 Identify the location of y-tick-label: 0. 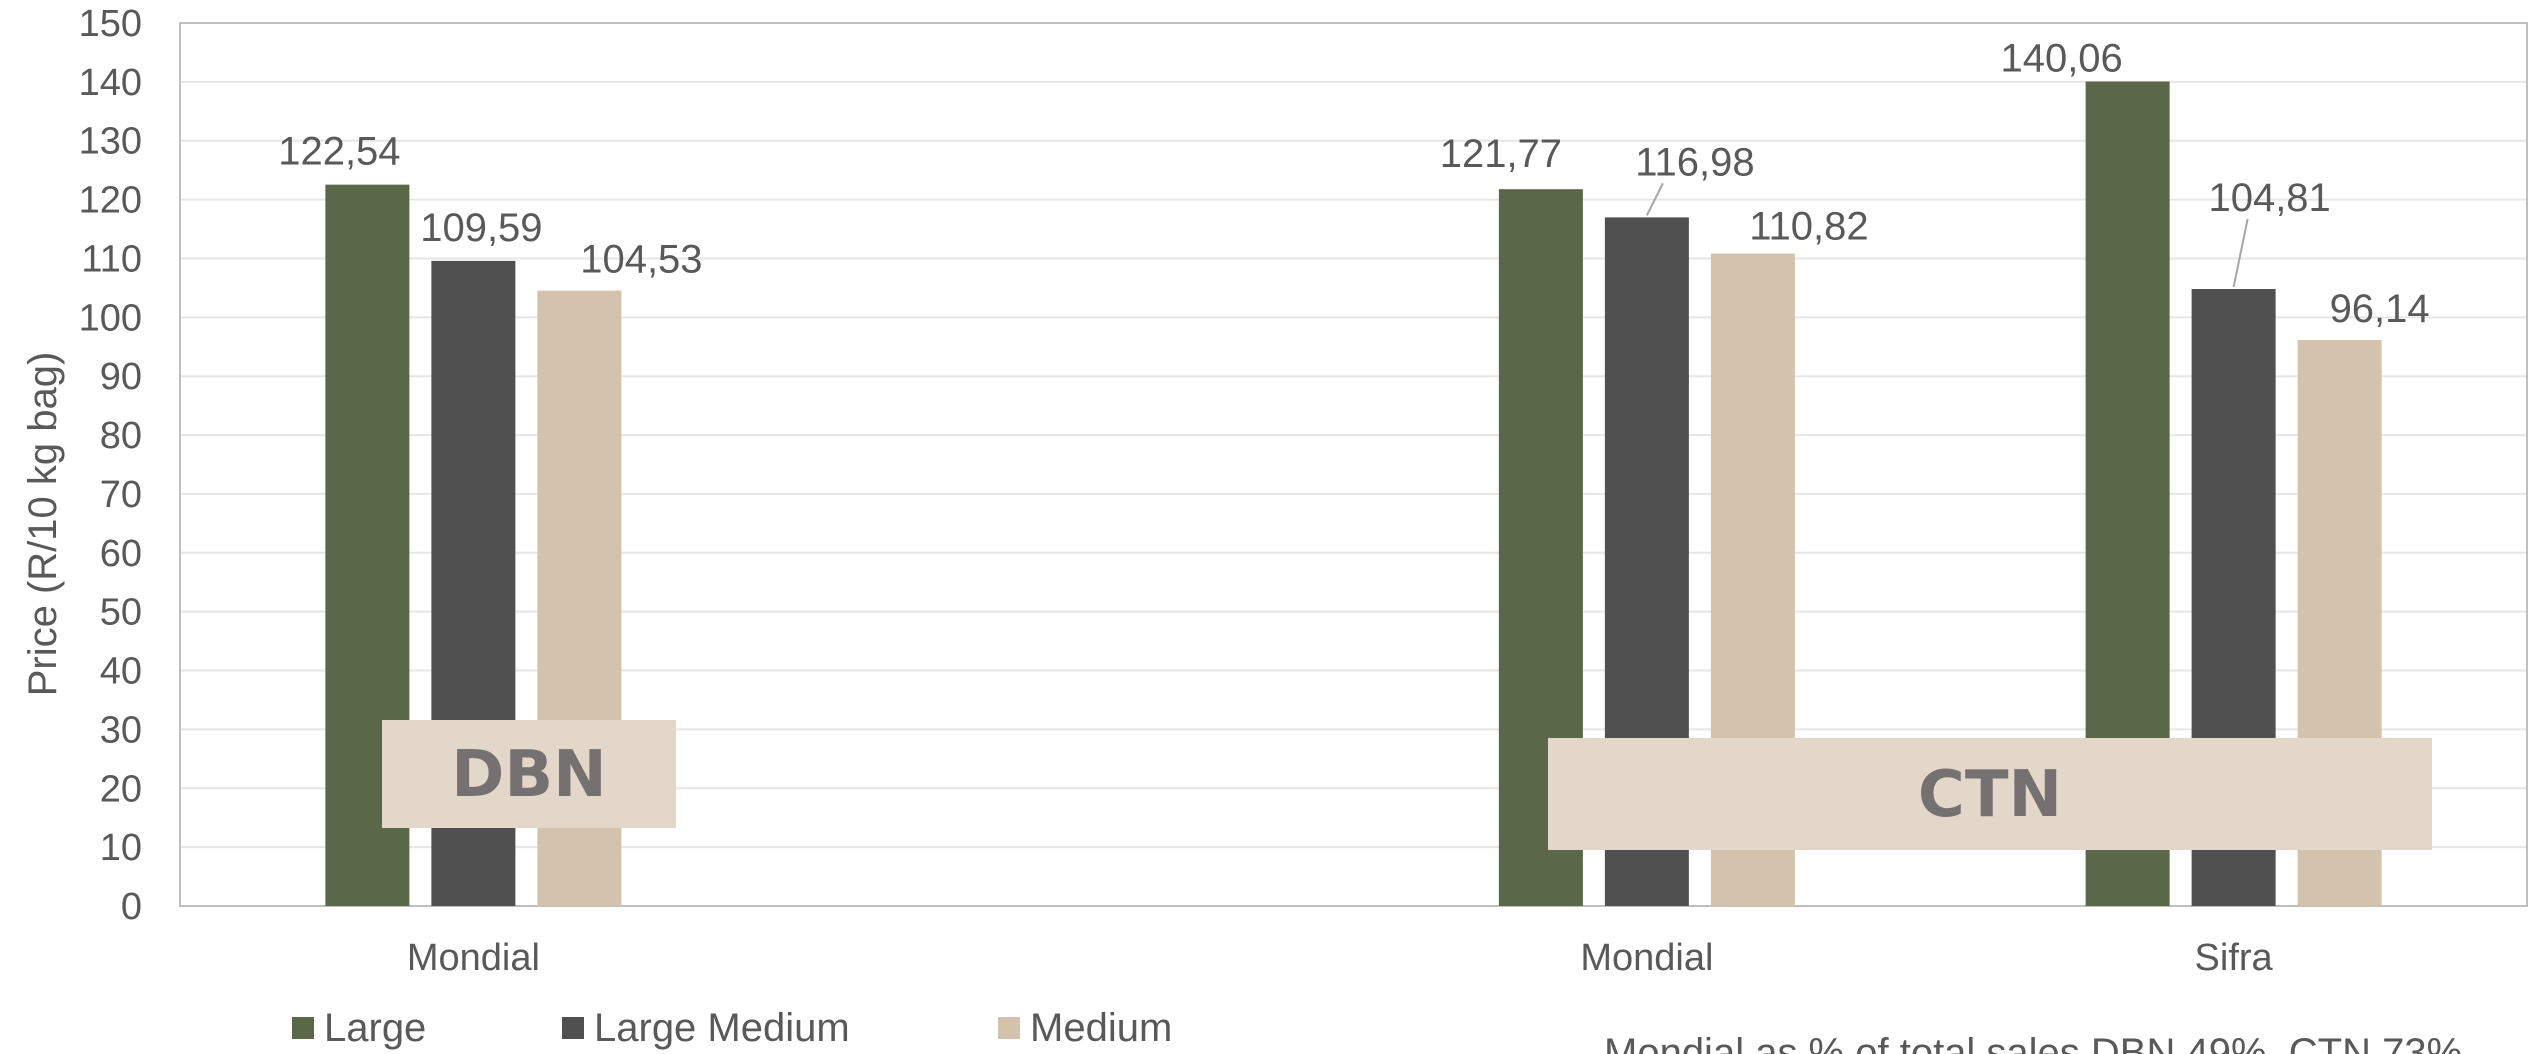
(131, 907).